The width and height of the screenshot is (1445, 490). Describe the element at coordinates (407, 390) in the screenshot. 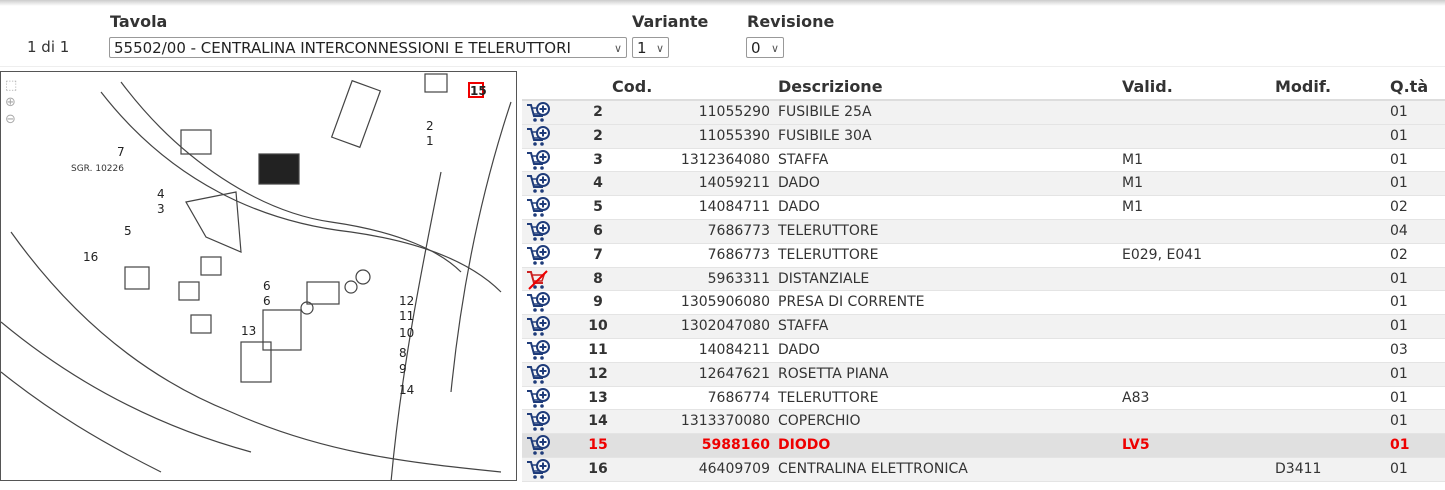

I see `callout-14: 14` at that location.